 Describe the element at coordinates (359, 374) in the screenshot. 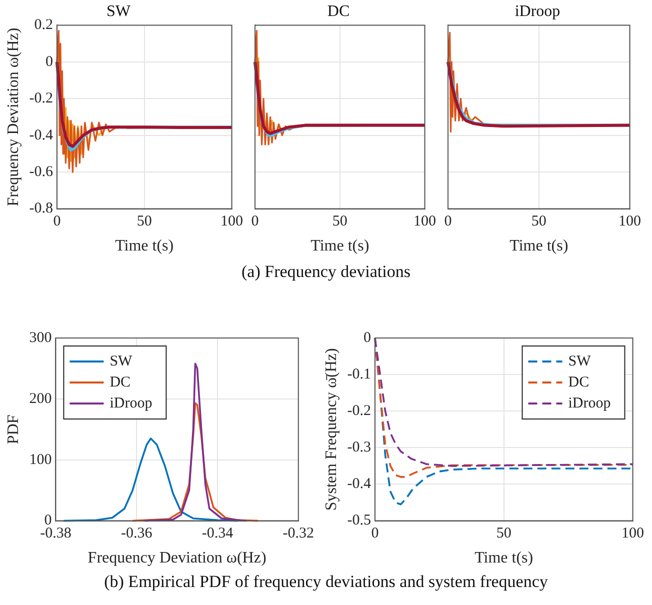

I see `y-tick-label: -0.1` at that location.